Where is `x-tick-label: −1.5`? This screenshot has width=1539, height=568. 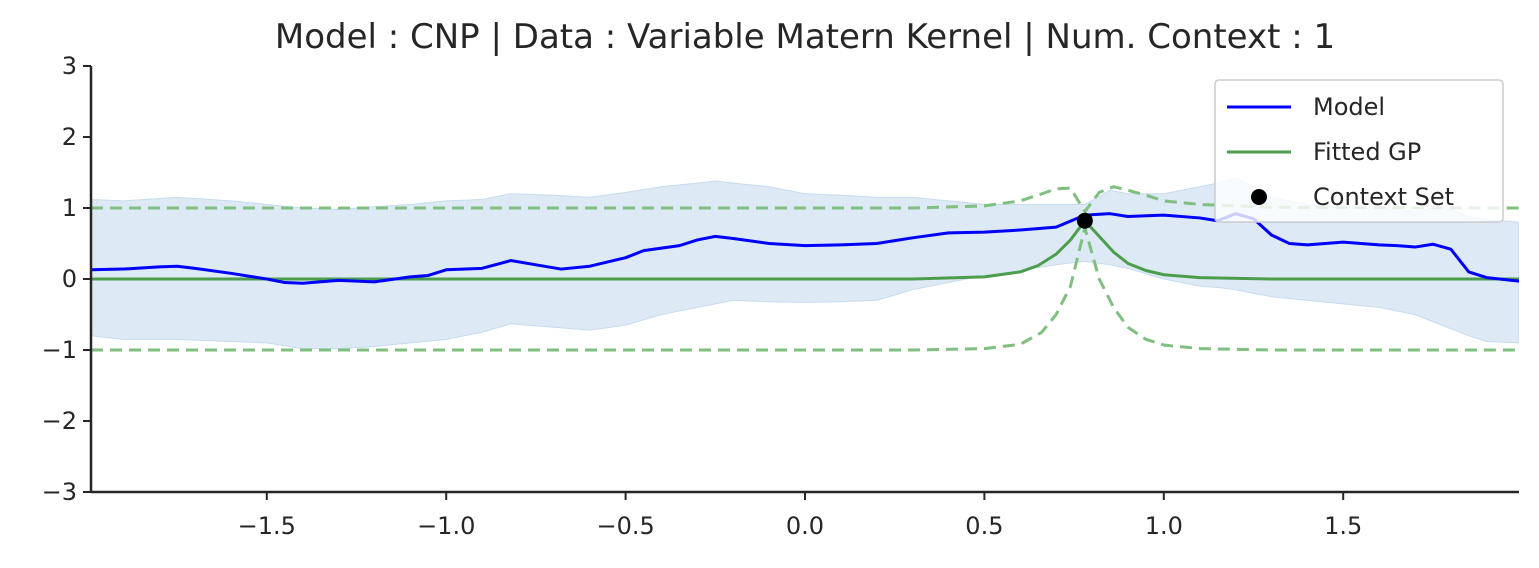 x-tick-label: −1.5 is located at coordinates (267, 526).